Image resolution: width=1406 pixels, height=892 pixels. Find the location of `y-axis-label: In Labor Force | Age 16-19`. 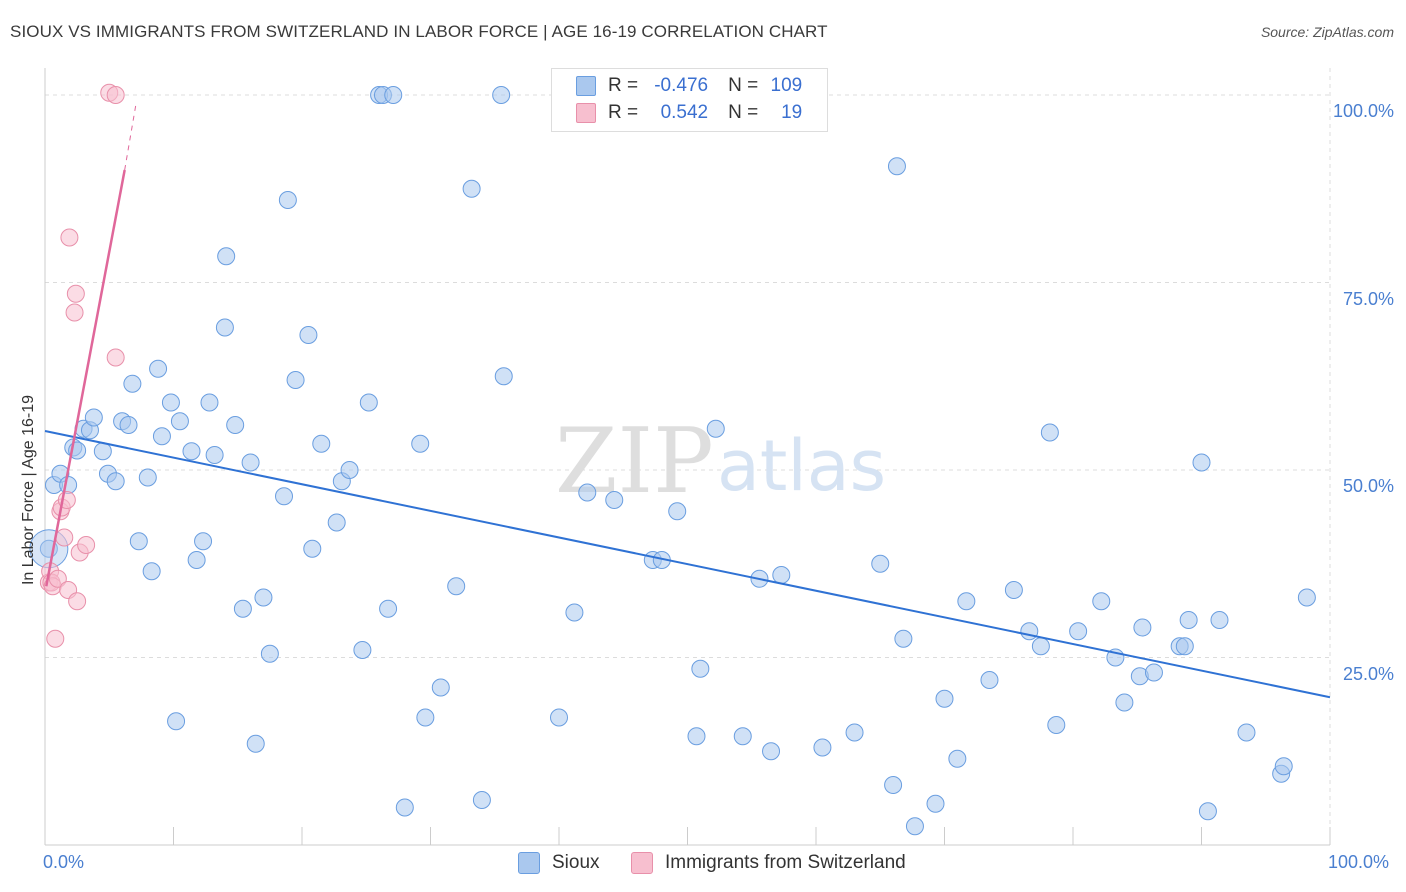

y-axis-label: In Labor Force | Age 16-19 is located at coordinates (28, 490).